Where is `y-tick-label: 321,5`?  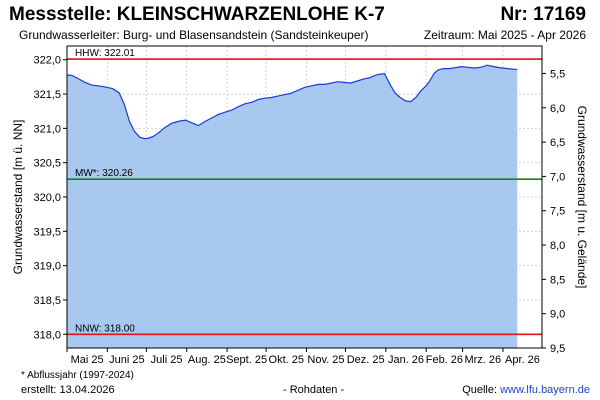
y-tick-label: 321,5 is located at coordinates (47, 95).